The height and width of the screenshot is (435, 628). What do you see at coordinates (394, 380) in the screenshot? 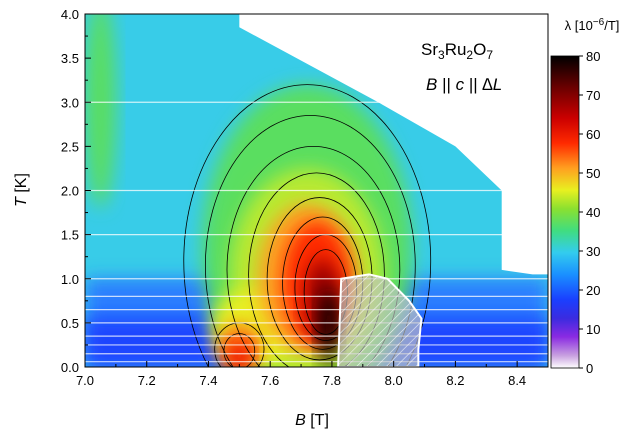
I see `x-tick-label: 8.0` at bounding box center [394, 380].